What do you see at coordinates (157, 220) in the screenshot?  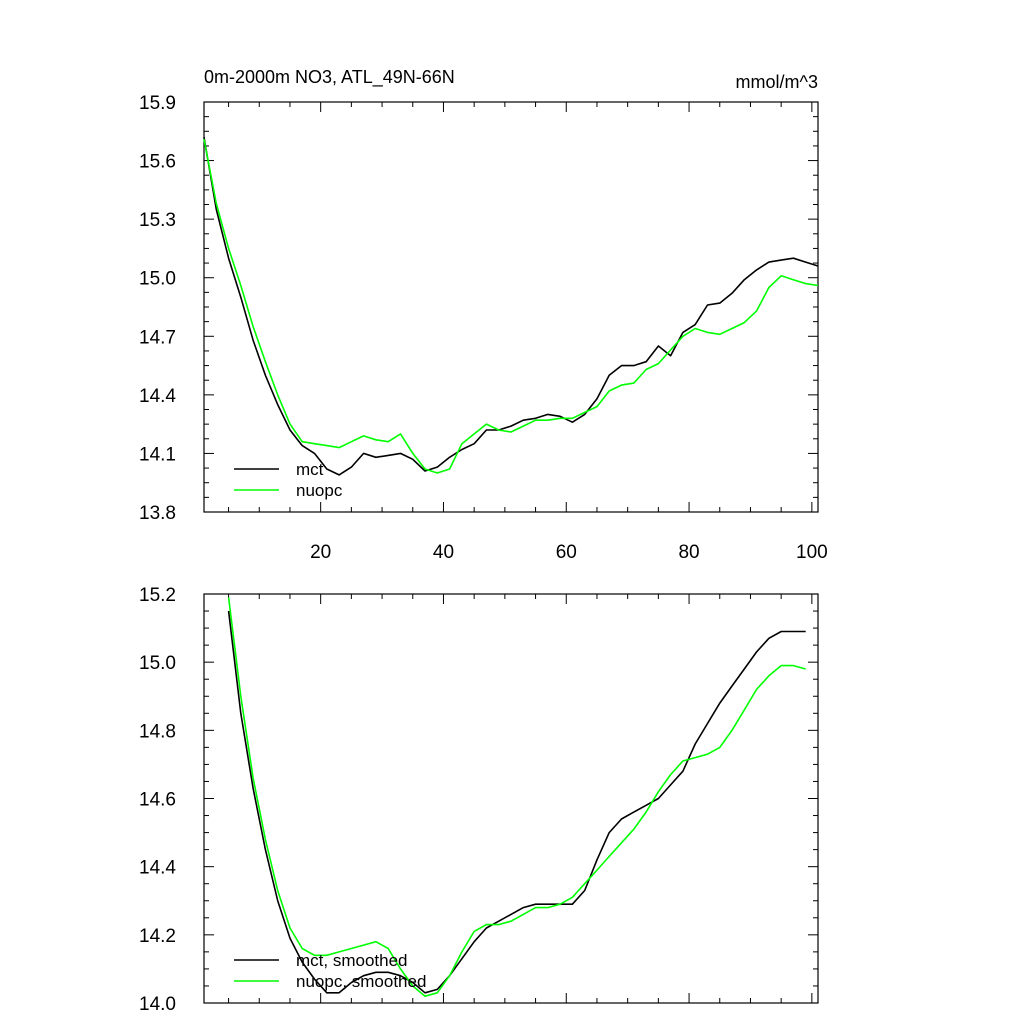 I see `y-tick-label: 15.3` at bounding box center [157, 220].